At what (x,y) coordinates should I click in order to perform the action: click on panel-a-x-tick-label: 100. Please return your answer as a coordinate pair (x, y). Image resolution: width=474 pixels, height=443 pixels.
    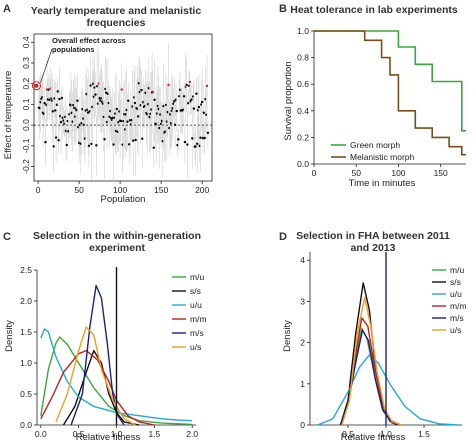
    Looking at the image, I should click on (120, 190).